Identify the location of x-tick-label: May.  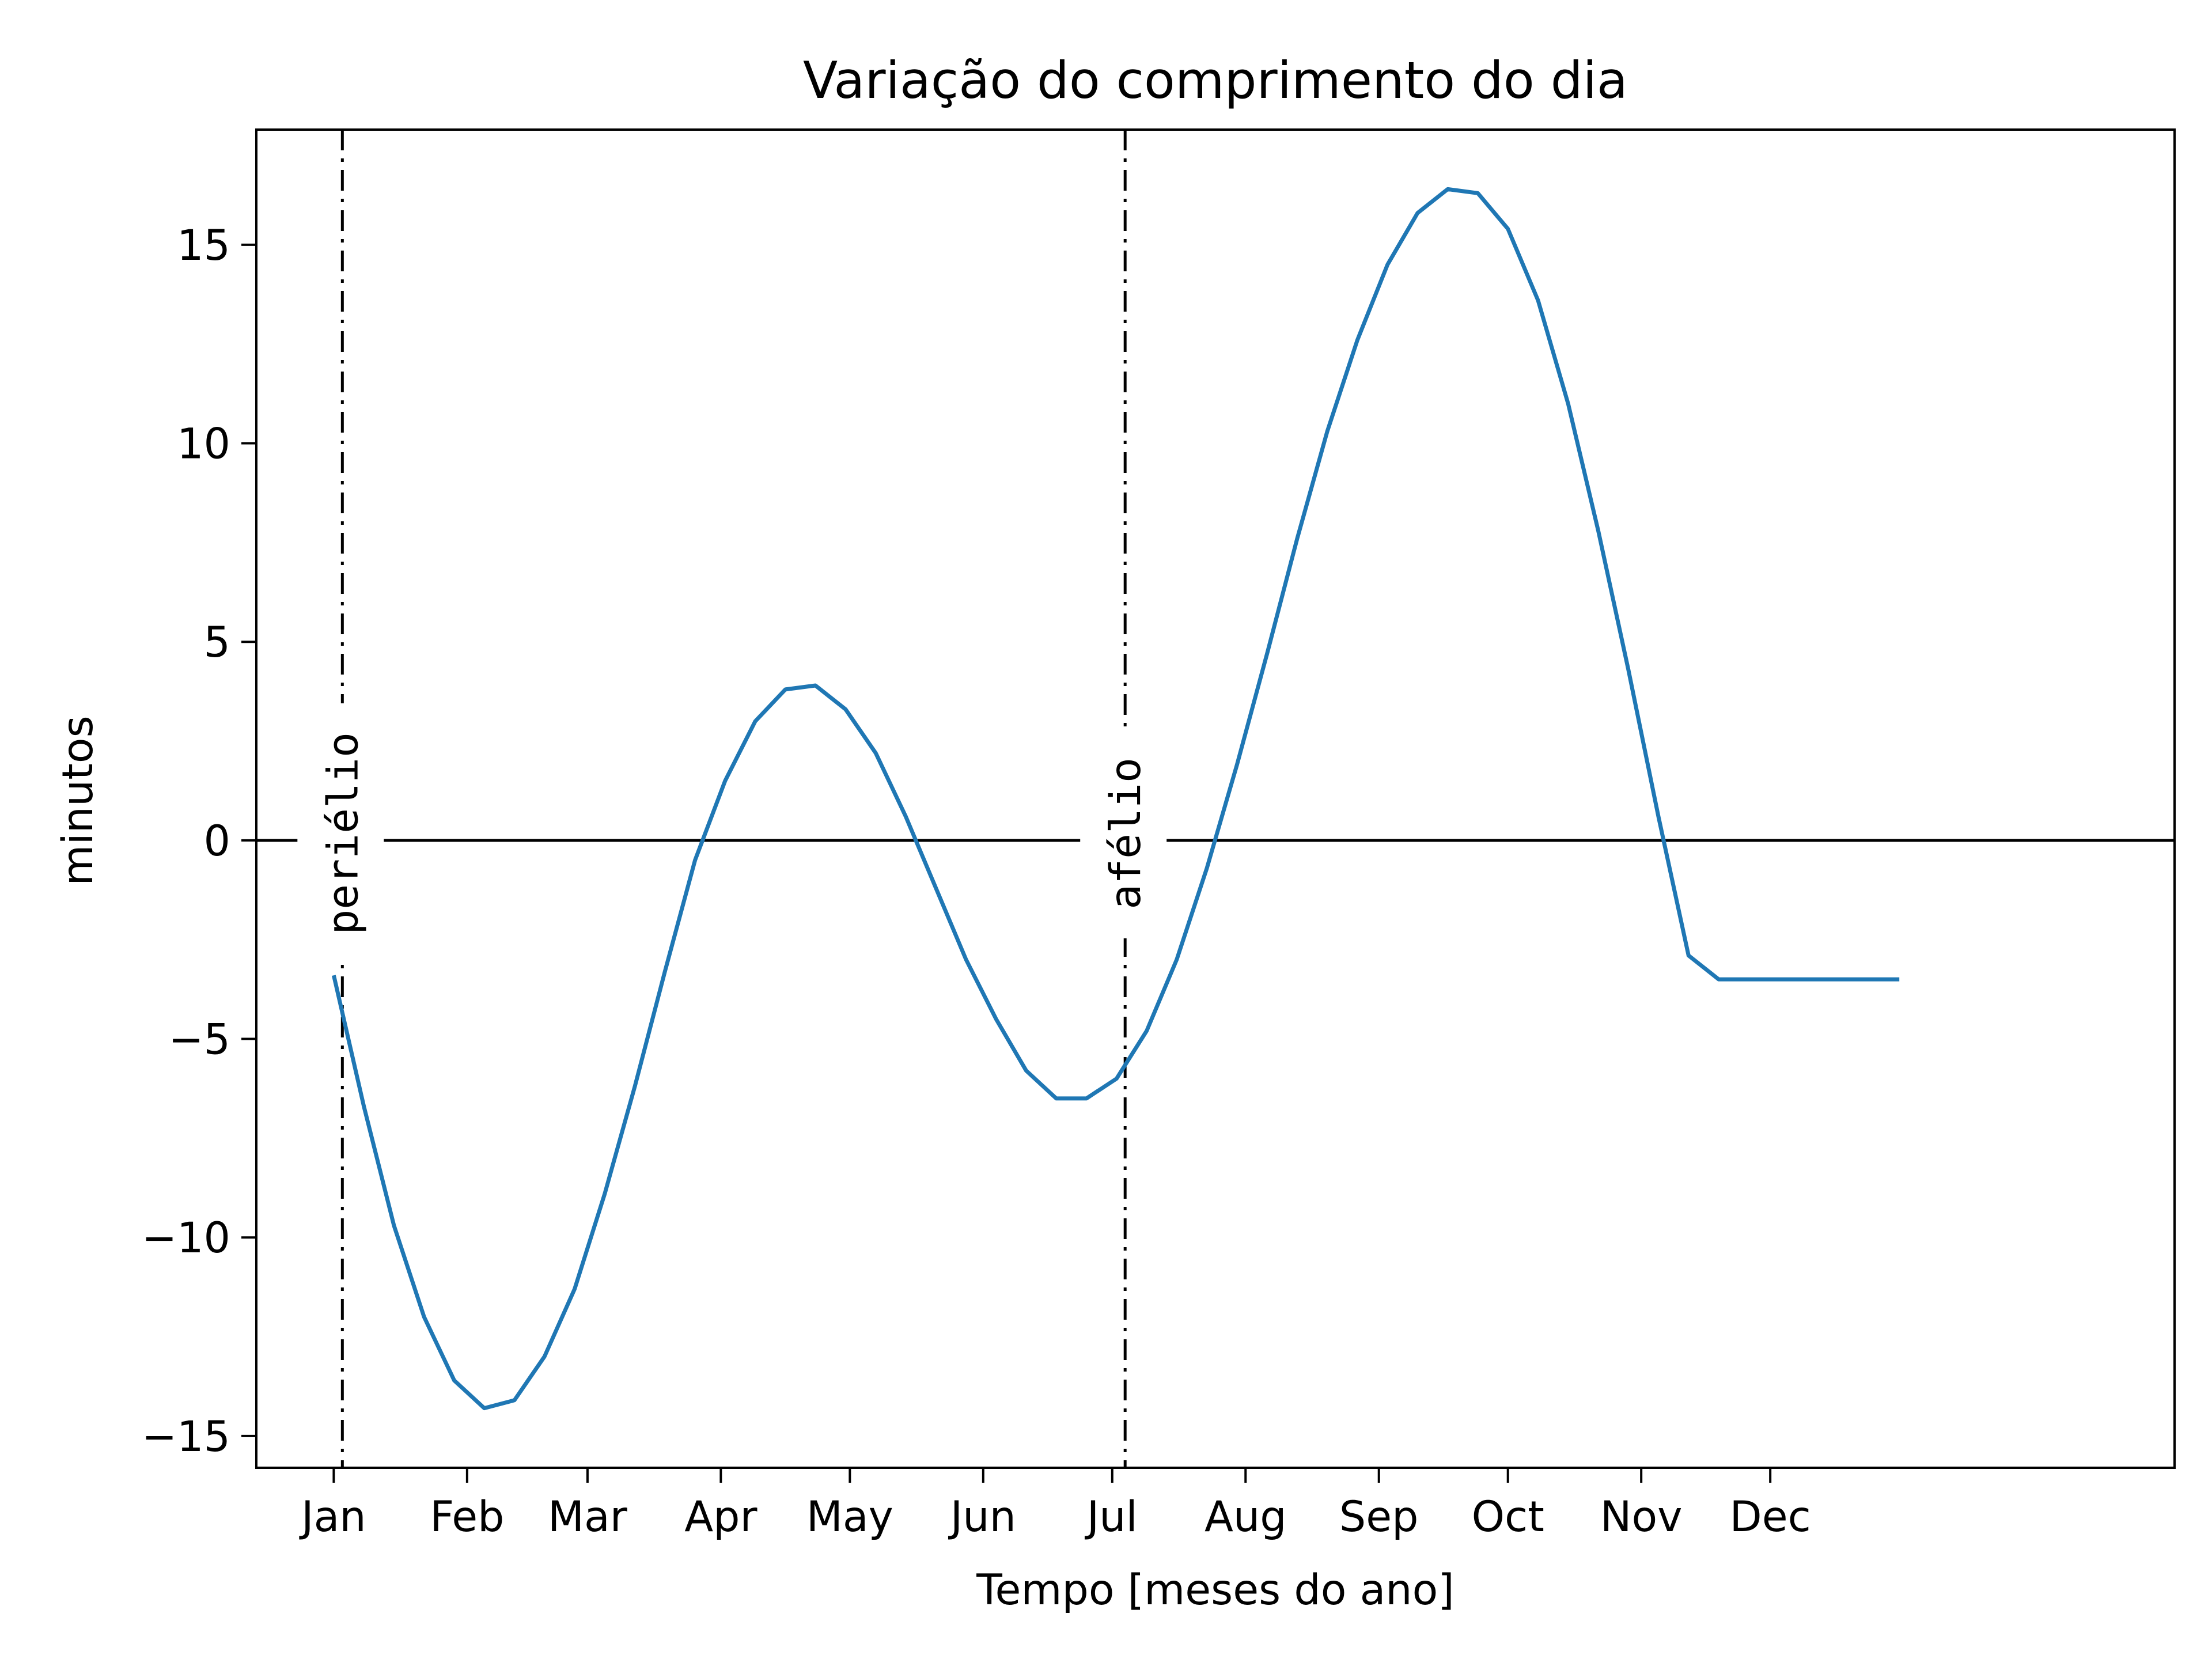
(849, 1517).